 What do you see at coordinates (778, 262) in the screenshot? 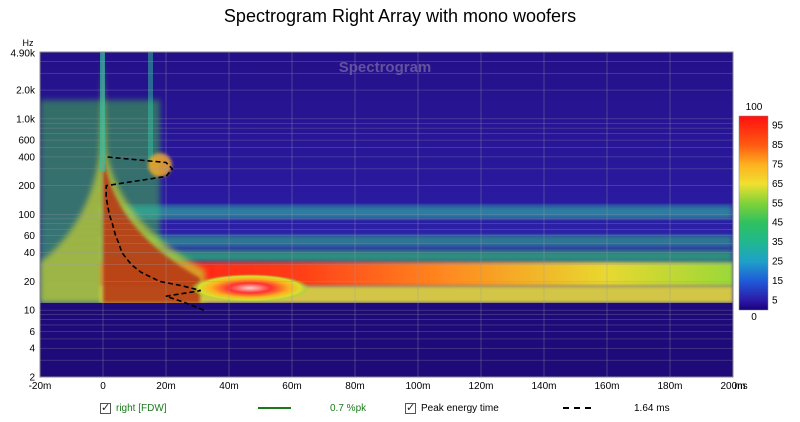
I see `colorbar-tick-label: 25` at bounding box center [778, 262].